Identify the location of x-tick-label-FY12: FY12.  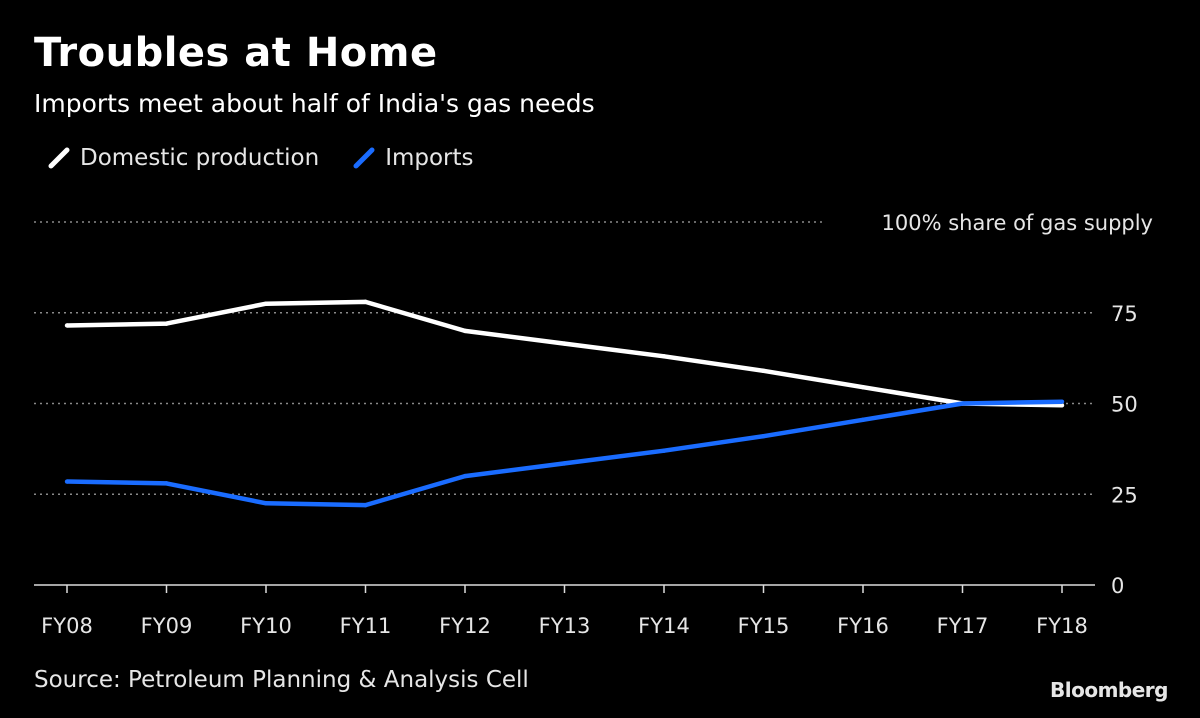
(465, 626).